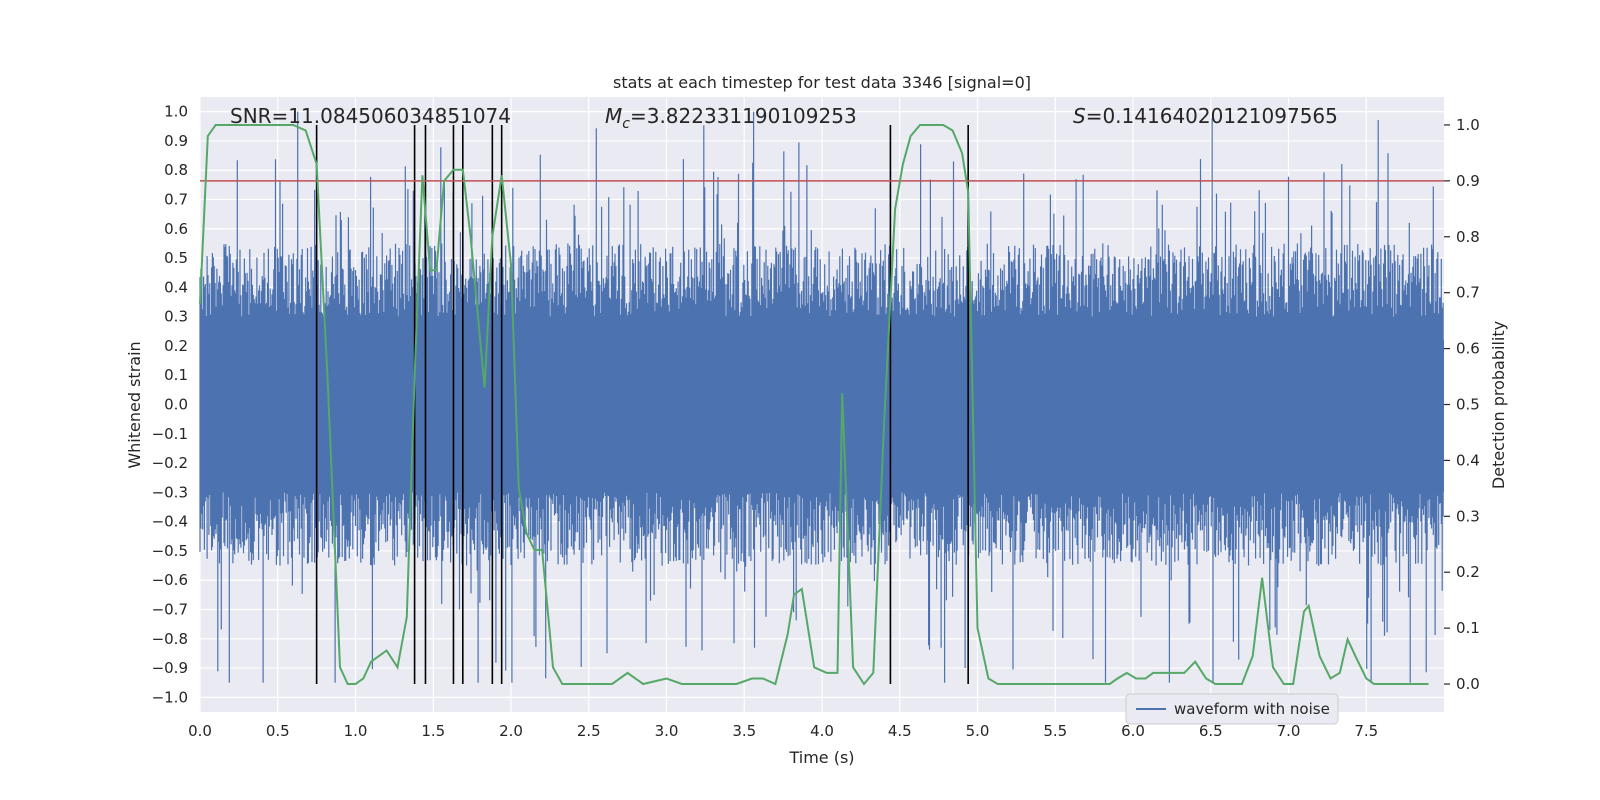 The image size is (1600, 800). Describe the element at coordinates (176, 346) in the screenshot. I see `y-tick-label: 0.2` at that location.